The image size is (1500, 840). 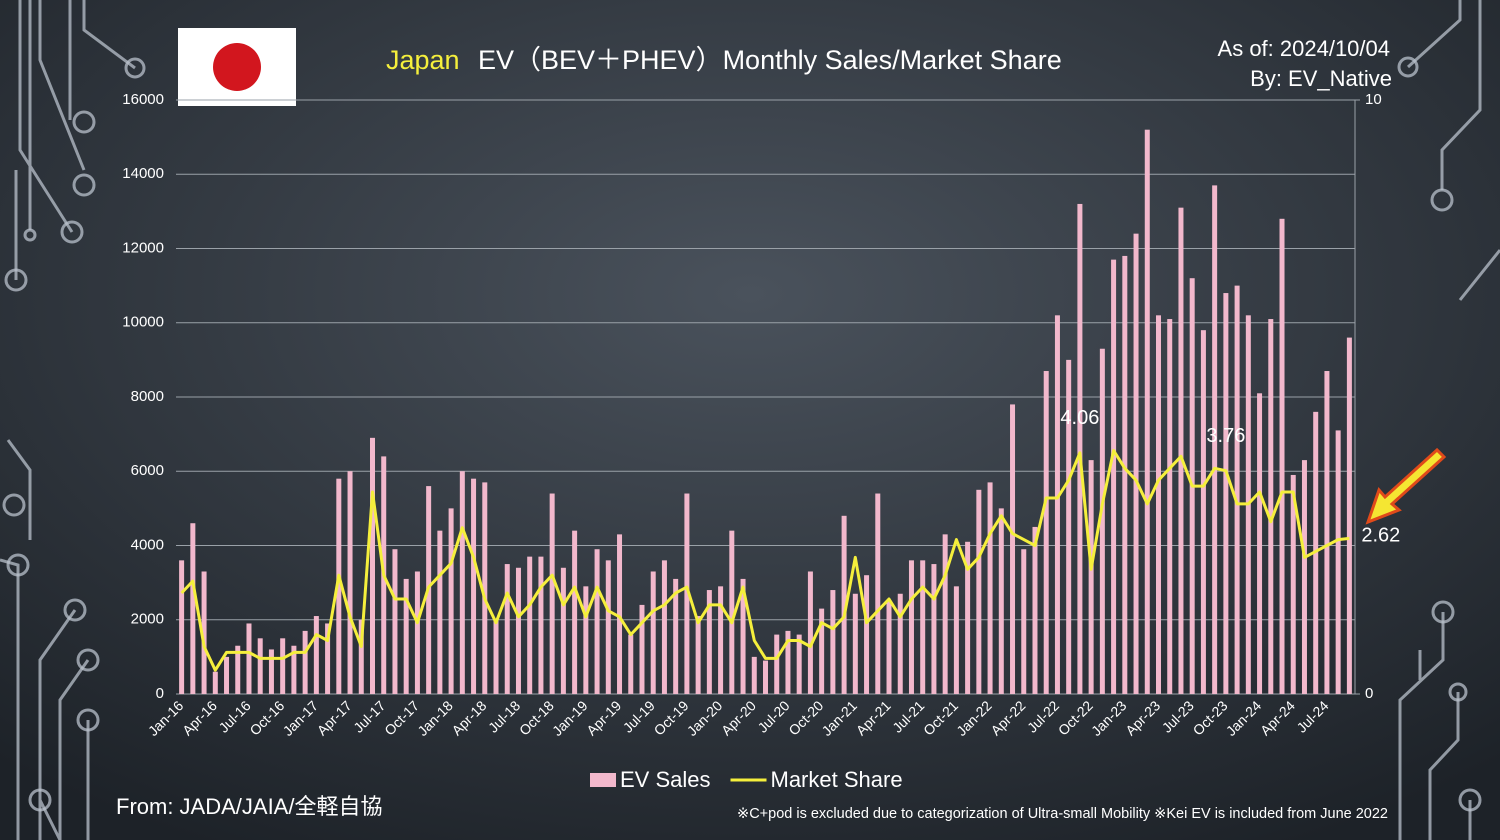 What do you see at coordinates (1369, 693) in the screenshot?
I see `y2-tick-label: 0` at bounding box center [1369, 693].